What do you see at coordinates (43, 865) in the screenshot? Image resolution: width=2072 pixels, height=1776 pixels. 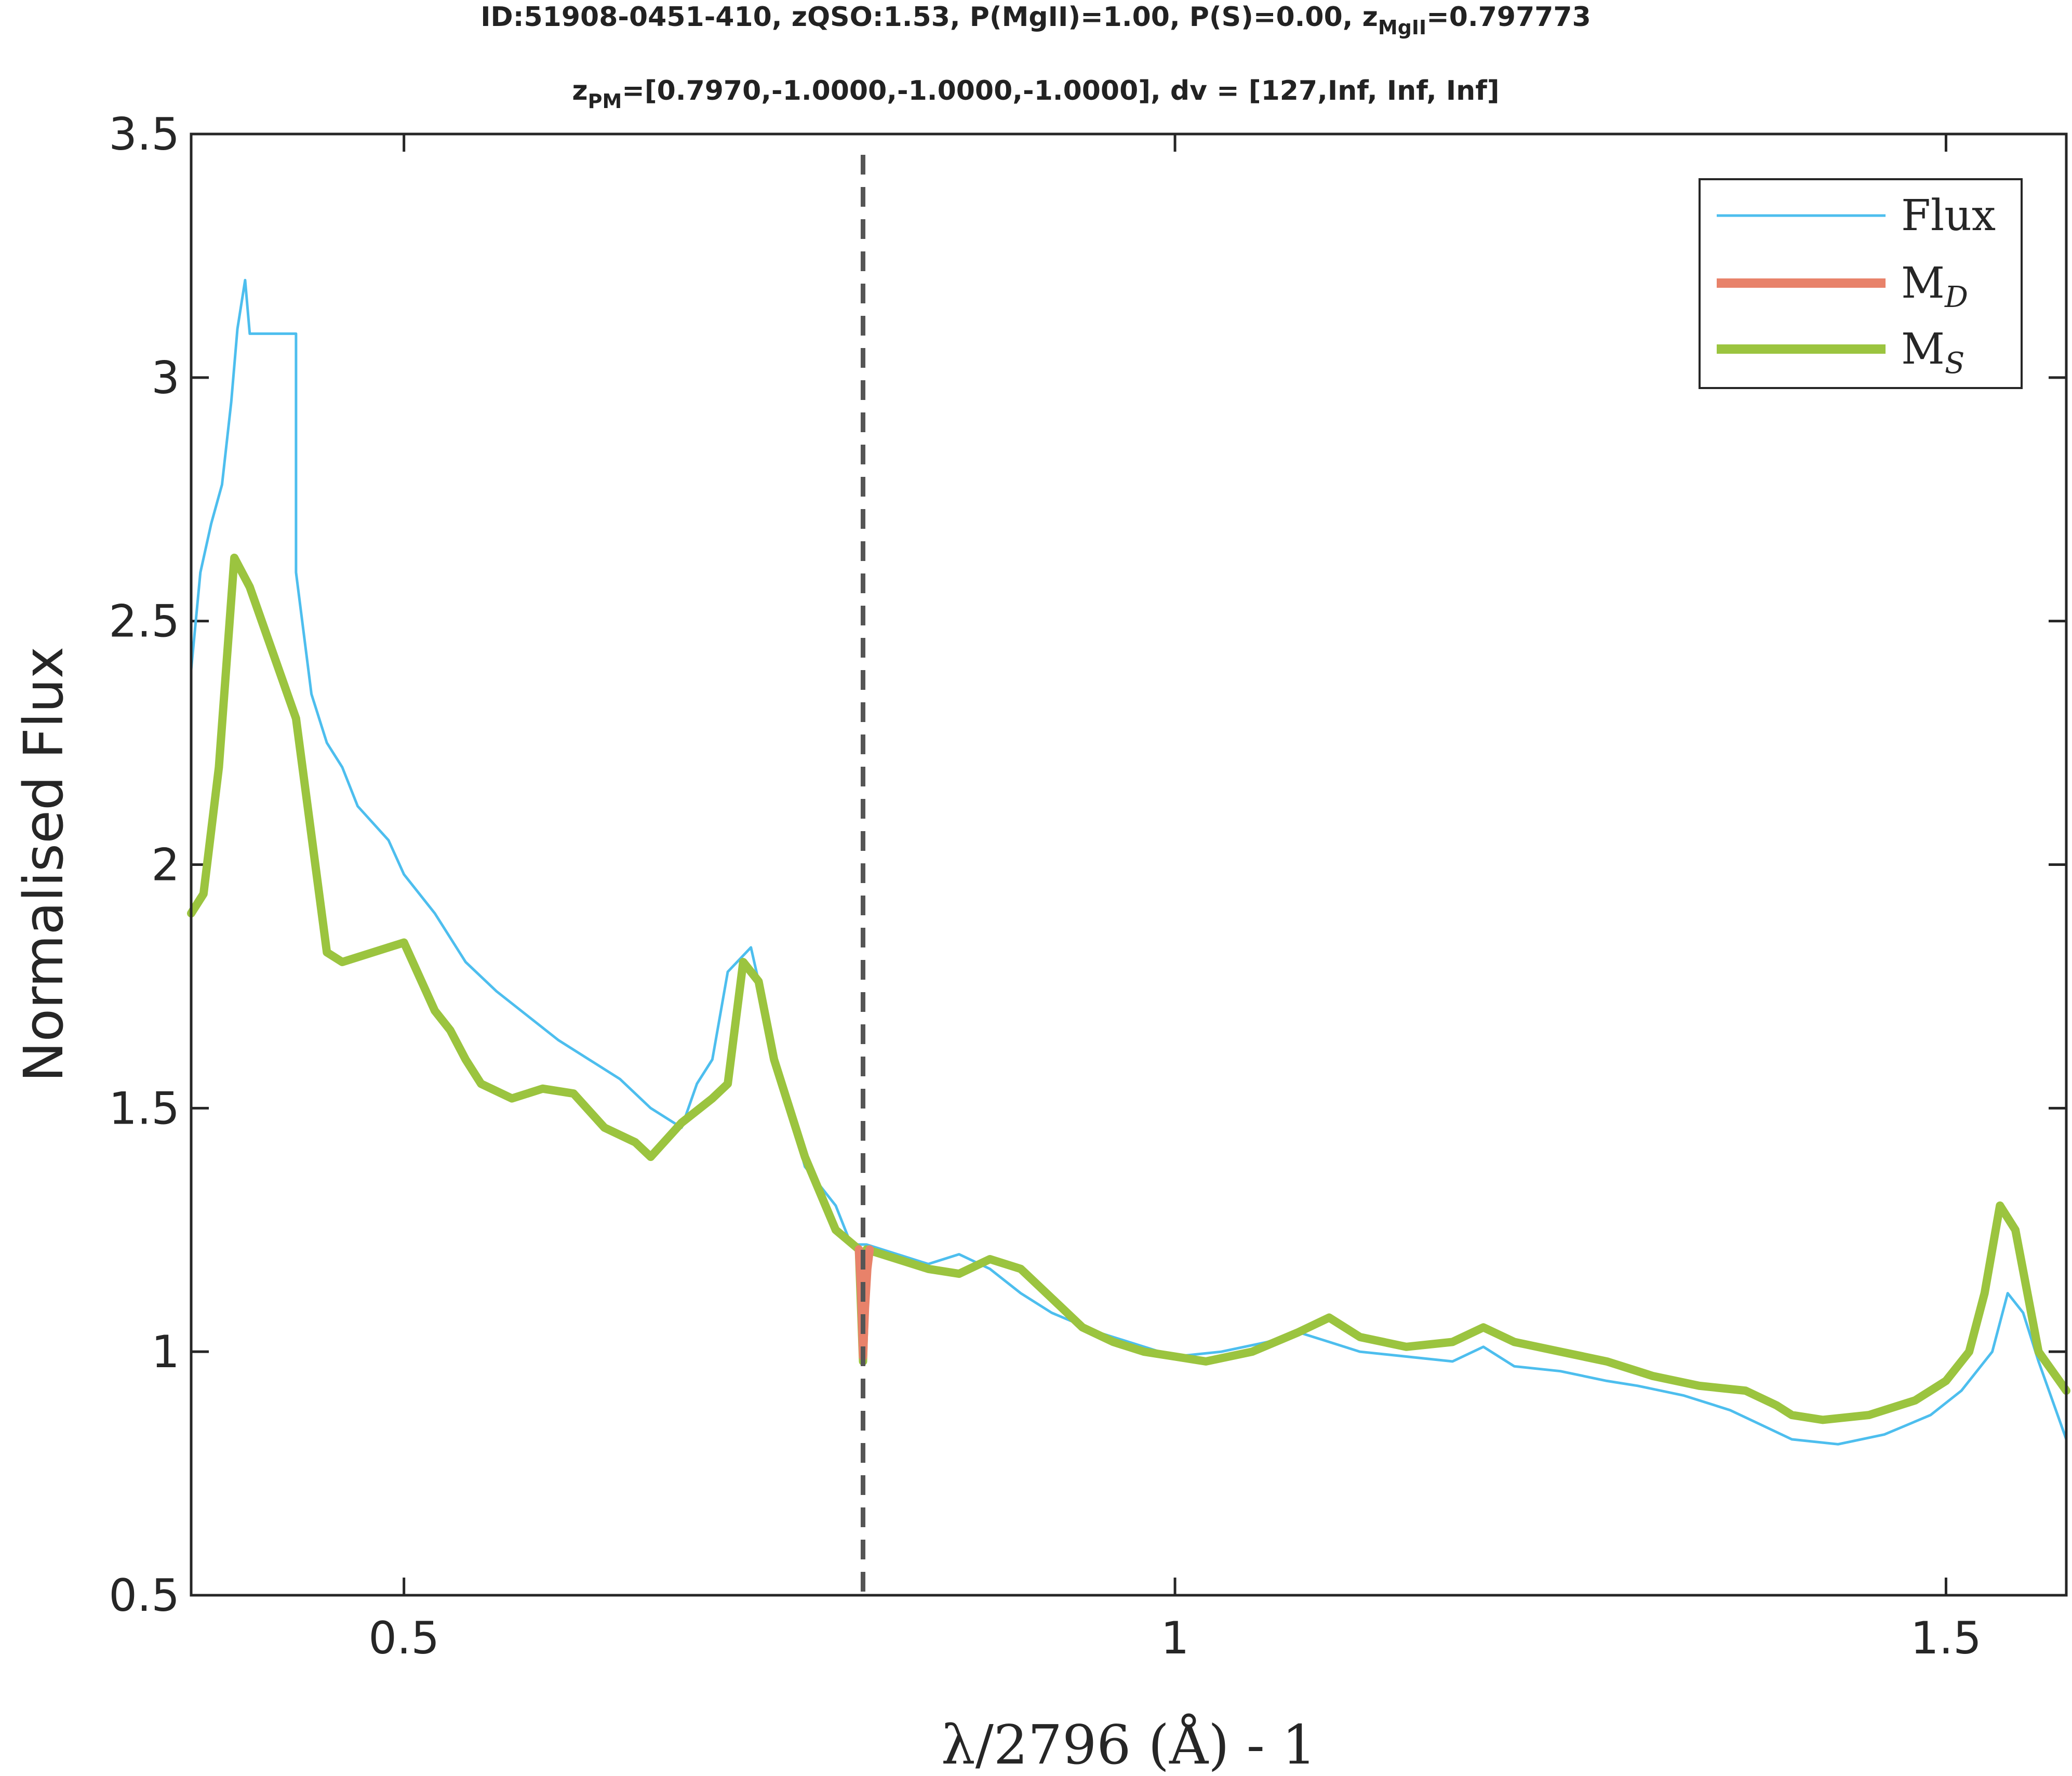 I see `y-axis-label: Normalised Flux` at bounding box center [43, 865].